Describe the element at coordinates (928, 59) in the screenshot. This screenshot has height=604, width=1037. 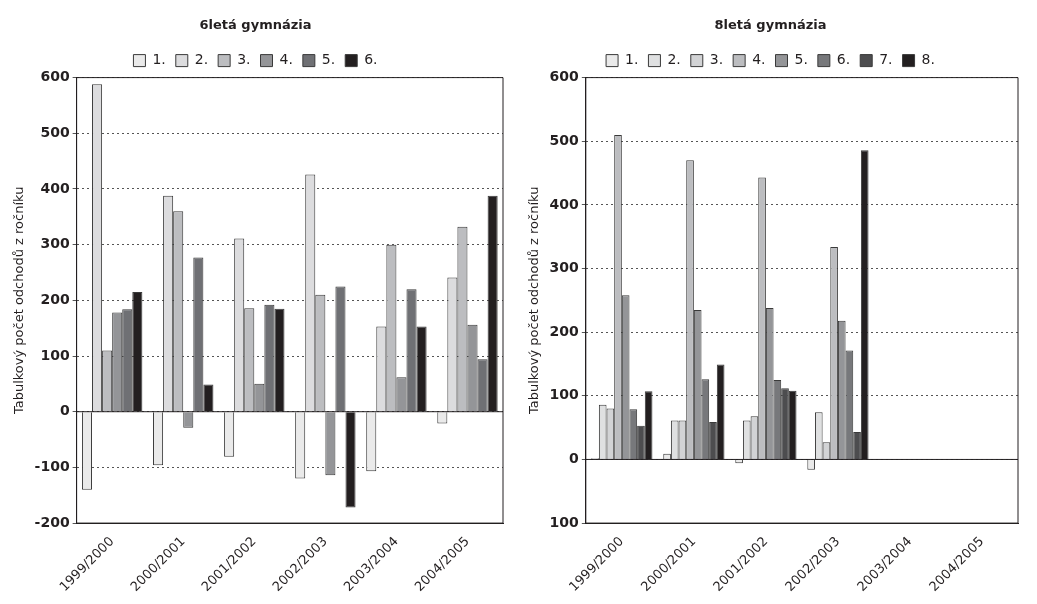
I see `legend-label: 8.` at that location.